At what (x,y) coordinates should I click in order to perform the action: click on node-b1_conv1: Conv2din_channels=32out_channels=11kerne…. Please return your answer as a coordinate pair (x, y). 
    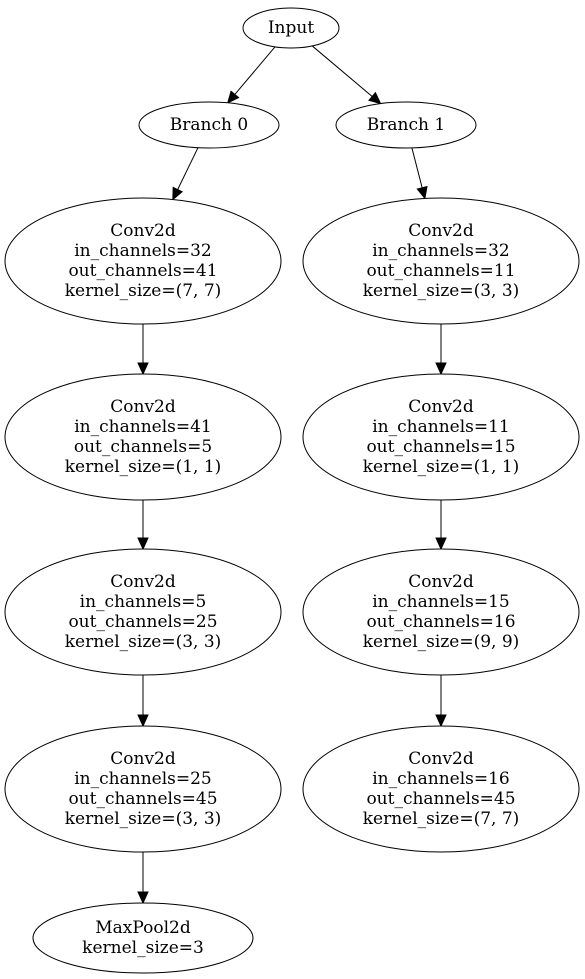
    Looking at the image, I should click on (441, 261).